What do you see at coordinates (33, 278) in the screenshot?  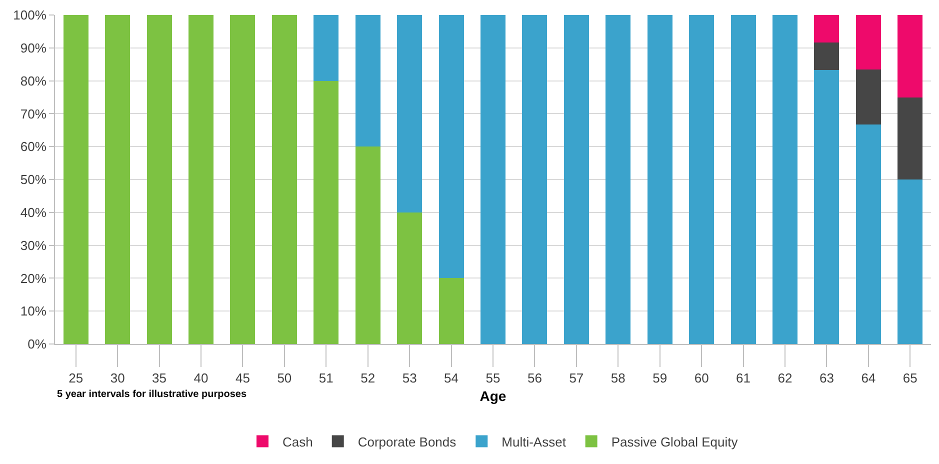 I see `y-tick-label: 20%` at bounding box center [33, 278].